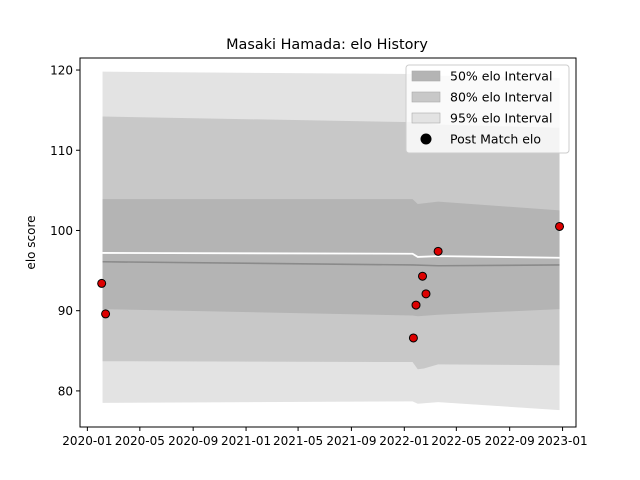  Describe the element at coordinates (61, 71) in the screenshot. I see `y-tick-label-5: 120` at that location.